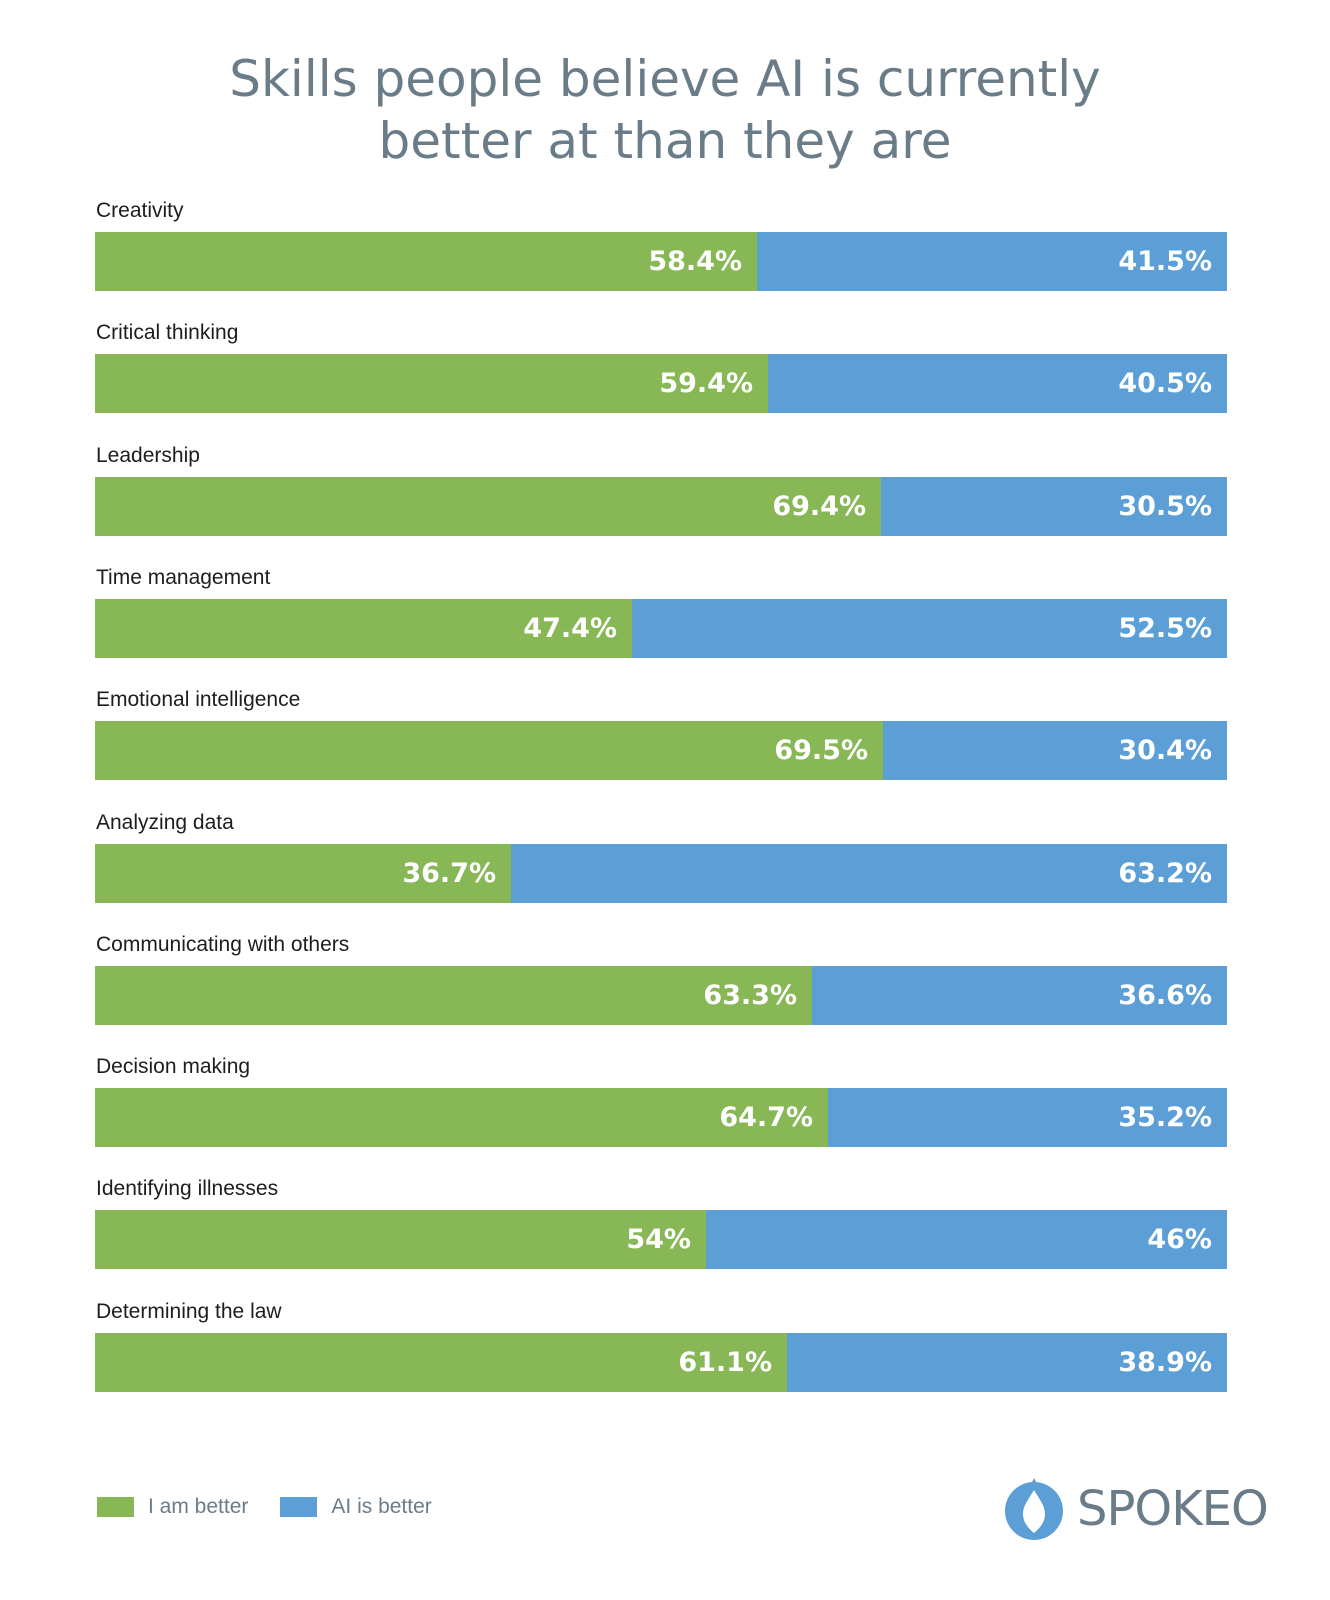 The height and width of the screenshot is (1600, 1330). I want to click on data-label-ai-is-better: 41.5%, so click(1165, 261).